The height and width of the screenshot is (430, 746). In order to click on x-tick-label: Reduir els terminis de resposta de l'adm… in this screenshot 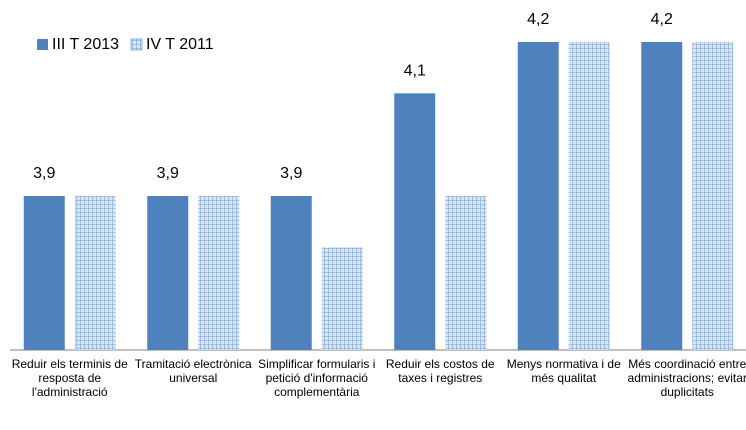, I will do `click(69, 378)`.